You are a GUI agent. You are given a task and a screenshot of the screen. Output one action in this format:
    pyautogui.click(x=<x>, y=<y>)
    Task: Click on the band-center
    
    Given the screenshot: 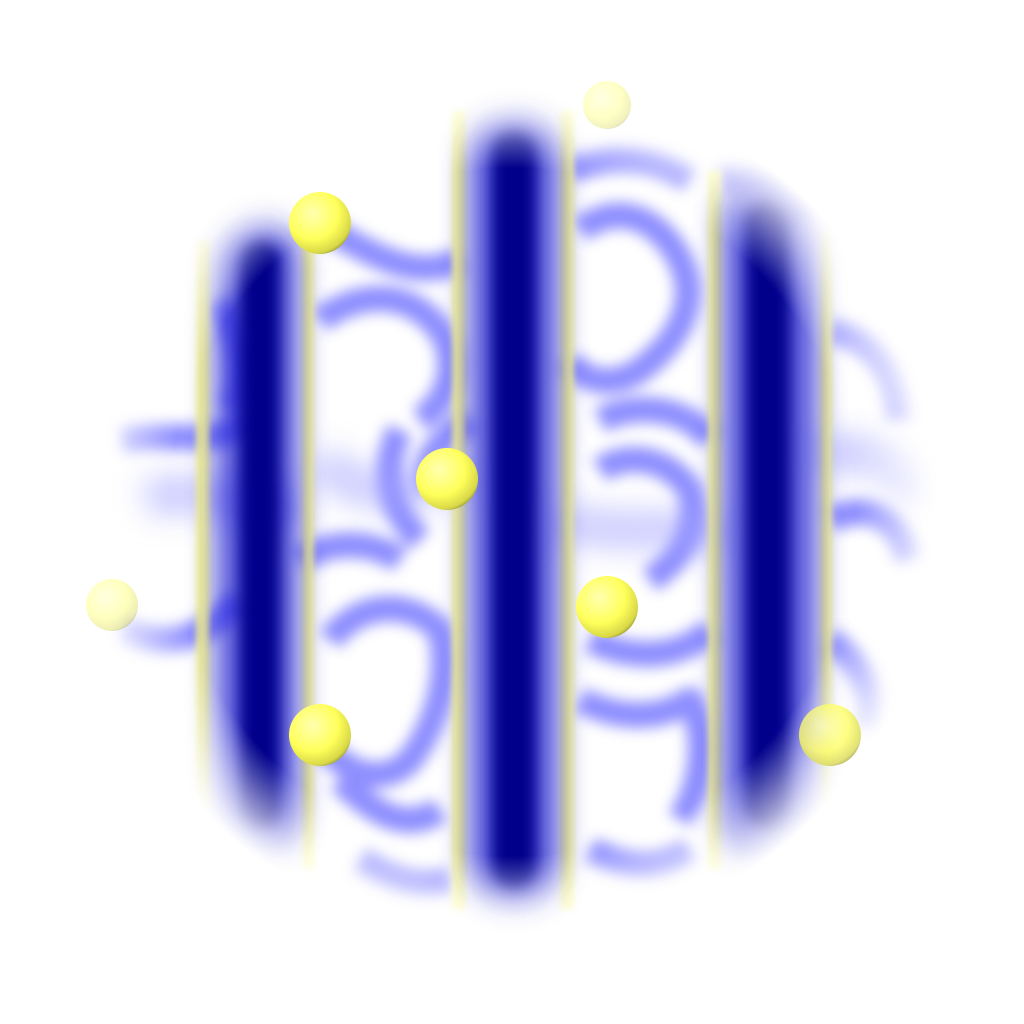 What is the action you would take?
    pyautogui.click(x=514, y=510)
    